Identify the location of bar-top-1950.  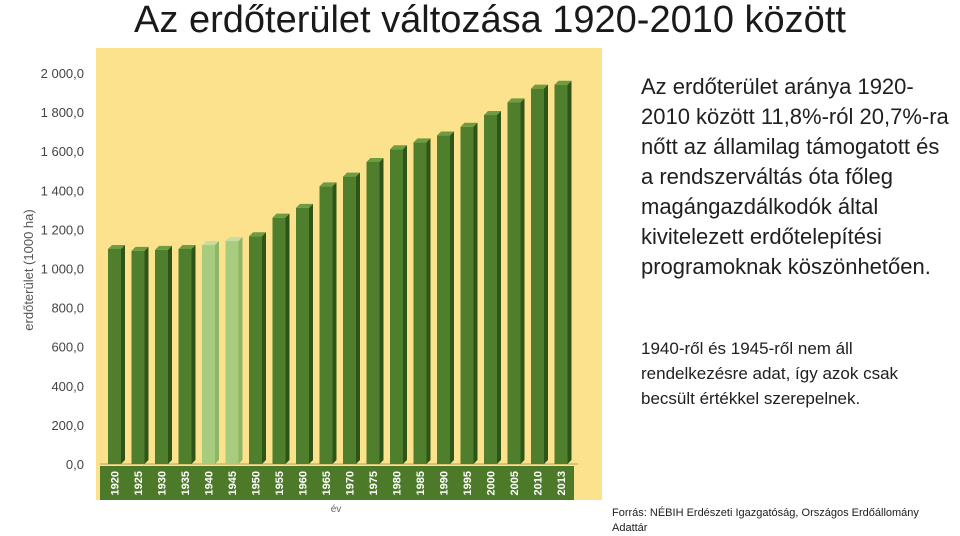
(257, 234).